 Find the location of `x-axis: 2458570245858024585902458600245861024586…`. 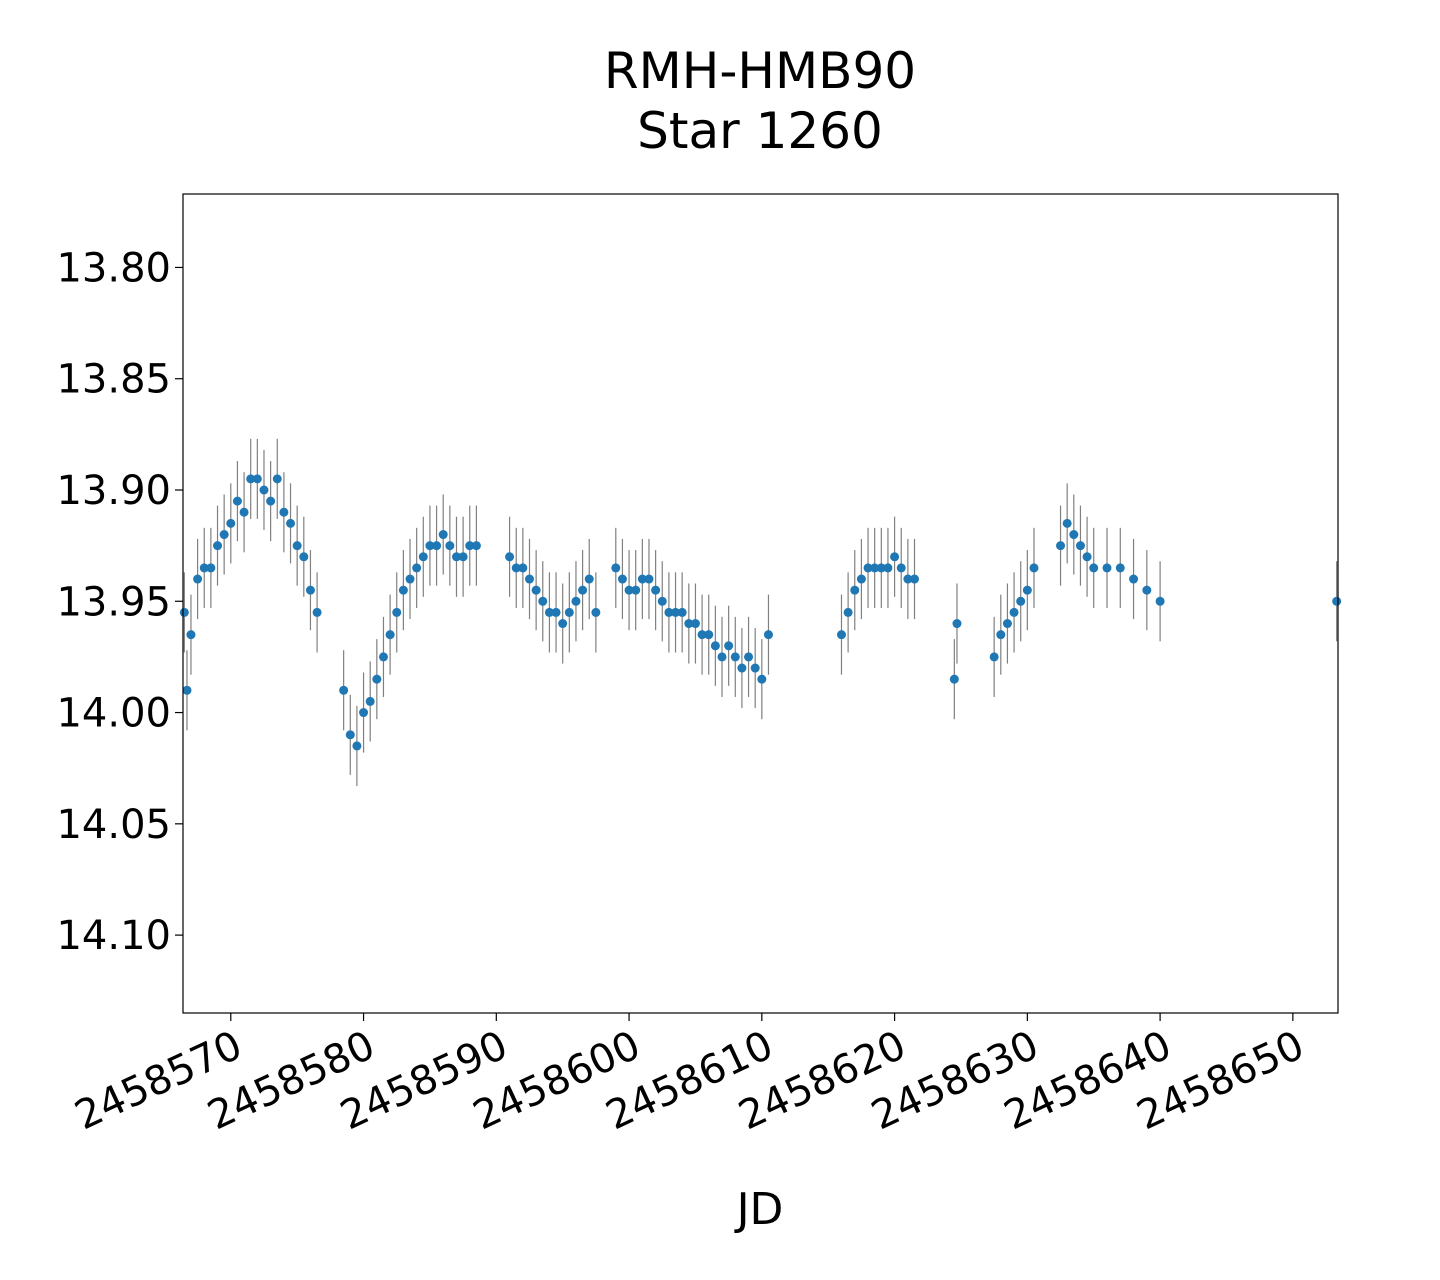

x-axis: 2458570245858024585902458600245861024586… is located at coordinates (689, 1076).